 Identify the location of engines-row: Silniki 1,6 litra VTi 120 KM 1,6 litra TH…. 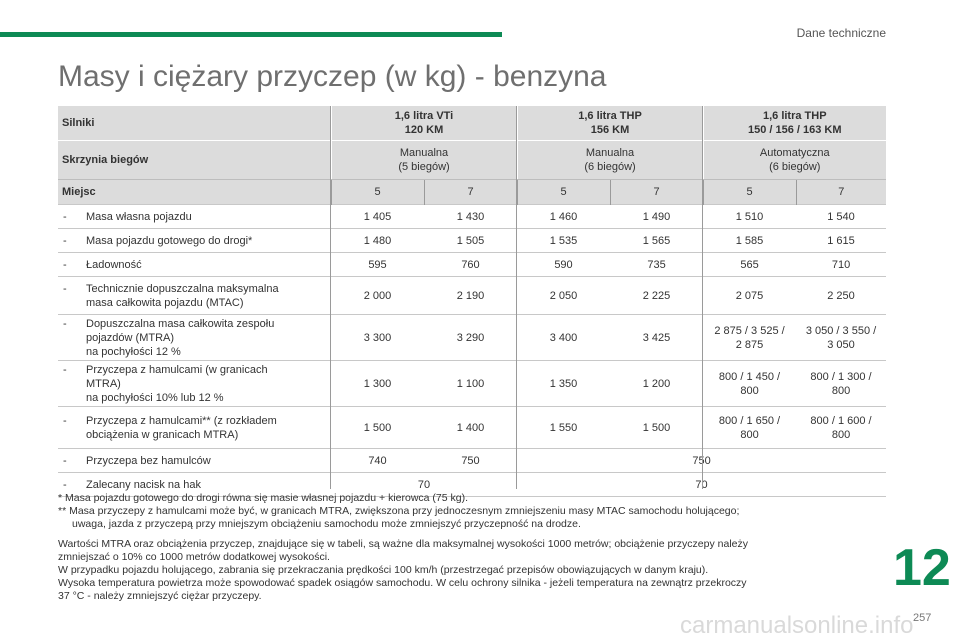
(472, 123).